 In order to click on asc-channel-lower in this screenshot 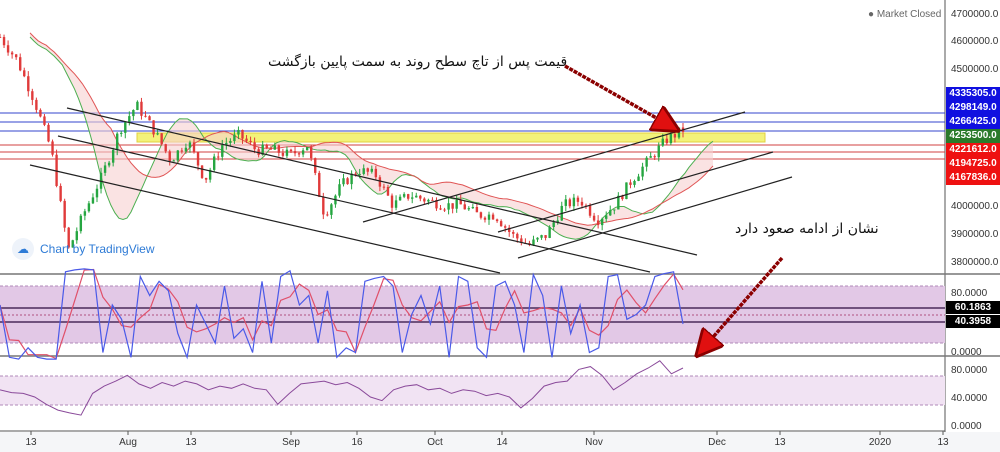, I will do `click(655, 217)`.